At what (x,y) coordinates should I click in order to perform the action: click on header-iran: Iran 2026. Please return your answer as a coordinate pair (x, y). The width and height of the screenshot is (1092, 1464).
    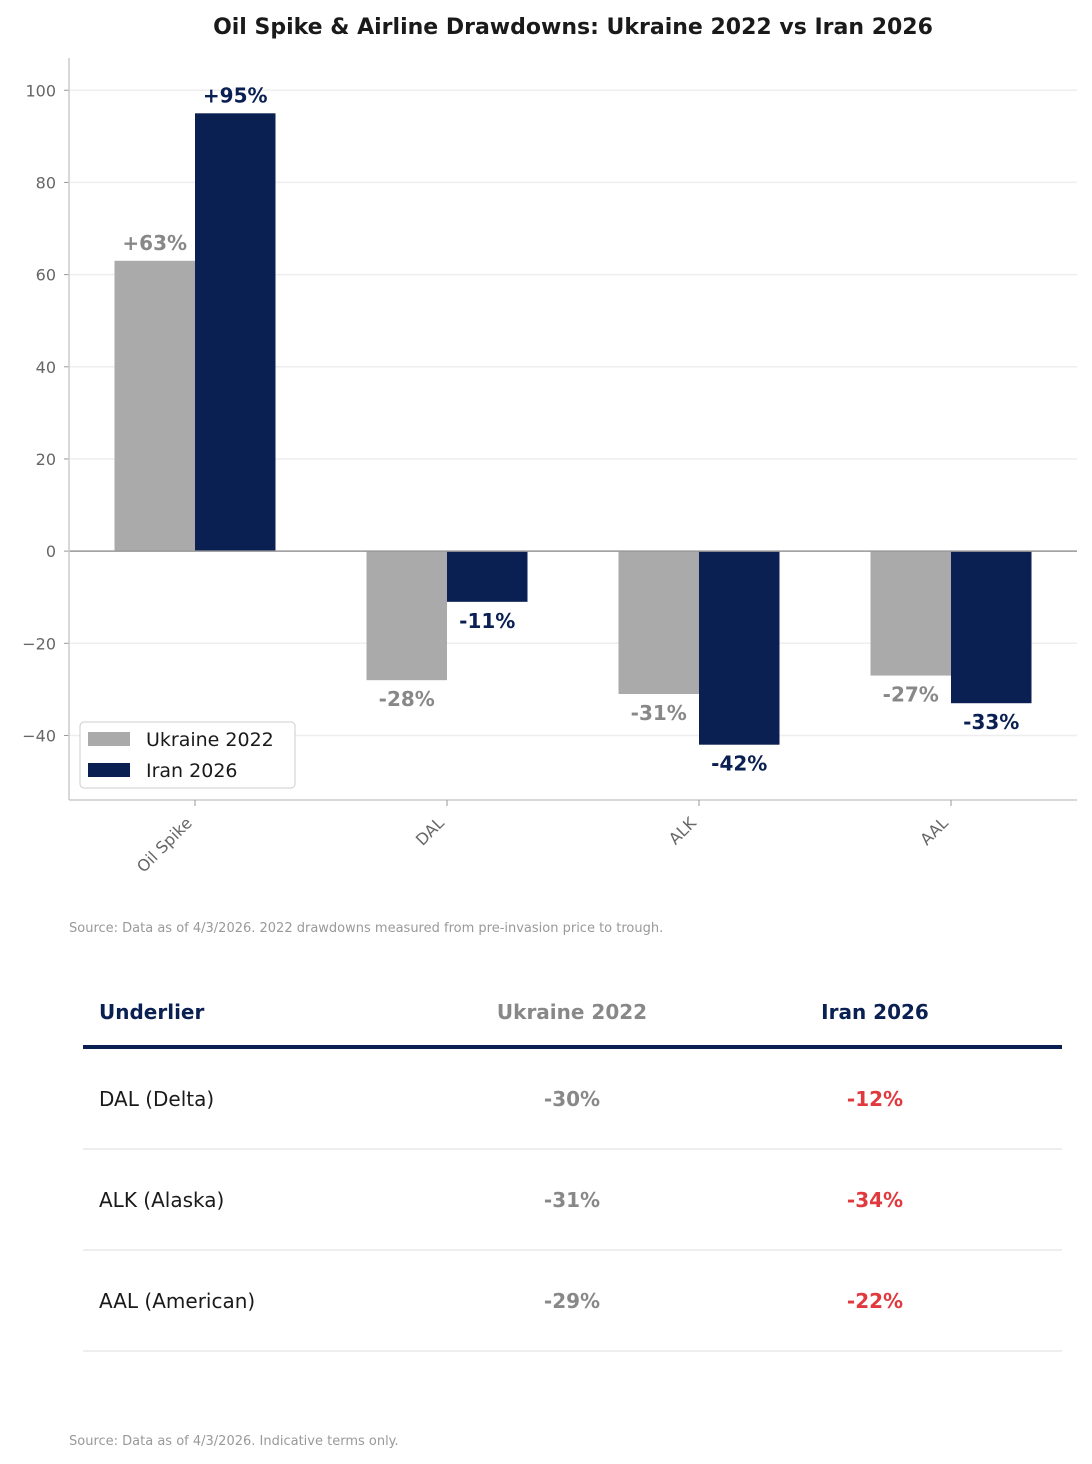
    Looking at the image, I should click on (875, 1012).